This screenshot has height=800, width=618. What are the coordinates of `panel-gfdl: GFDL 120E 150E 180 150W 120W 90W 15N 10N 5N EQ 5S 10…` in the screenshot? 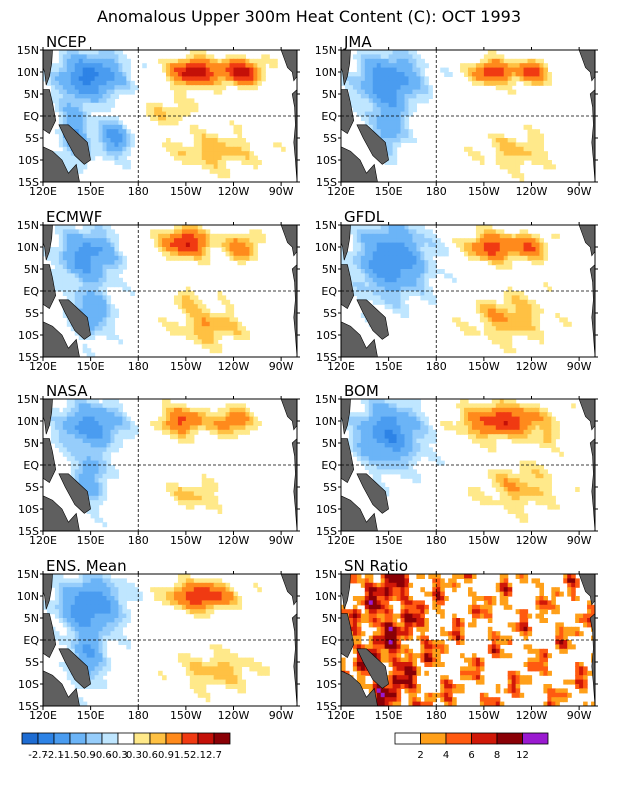 It's located at (456, 290).